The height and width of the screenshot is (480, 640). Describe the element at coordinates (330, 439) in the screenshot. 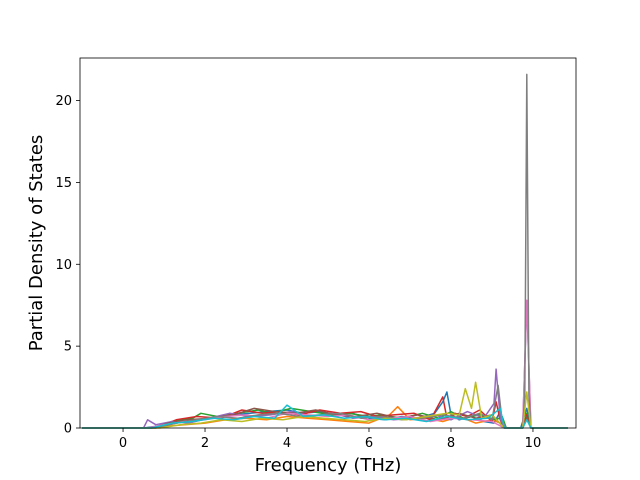

I see `x-axis-ticks: 0 2 4 6 8 10` at that location.